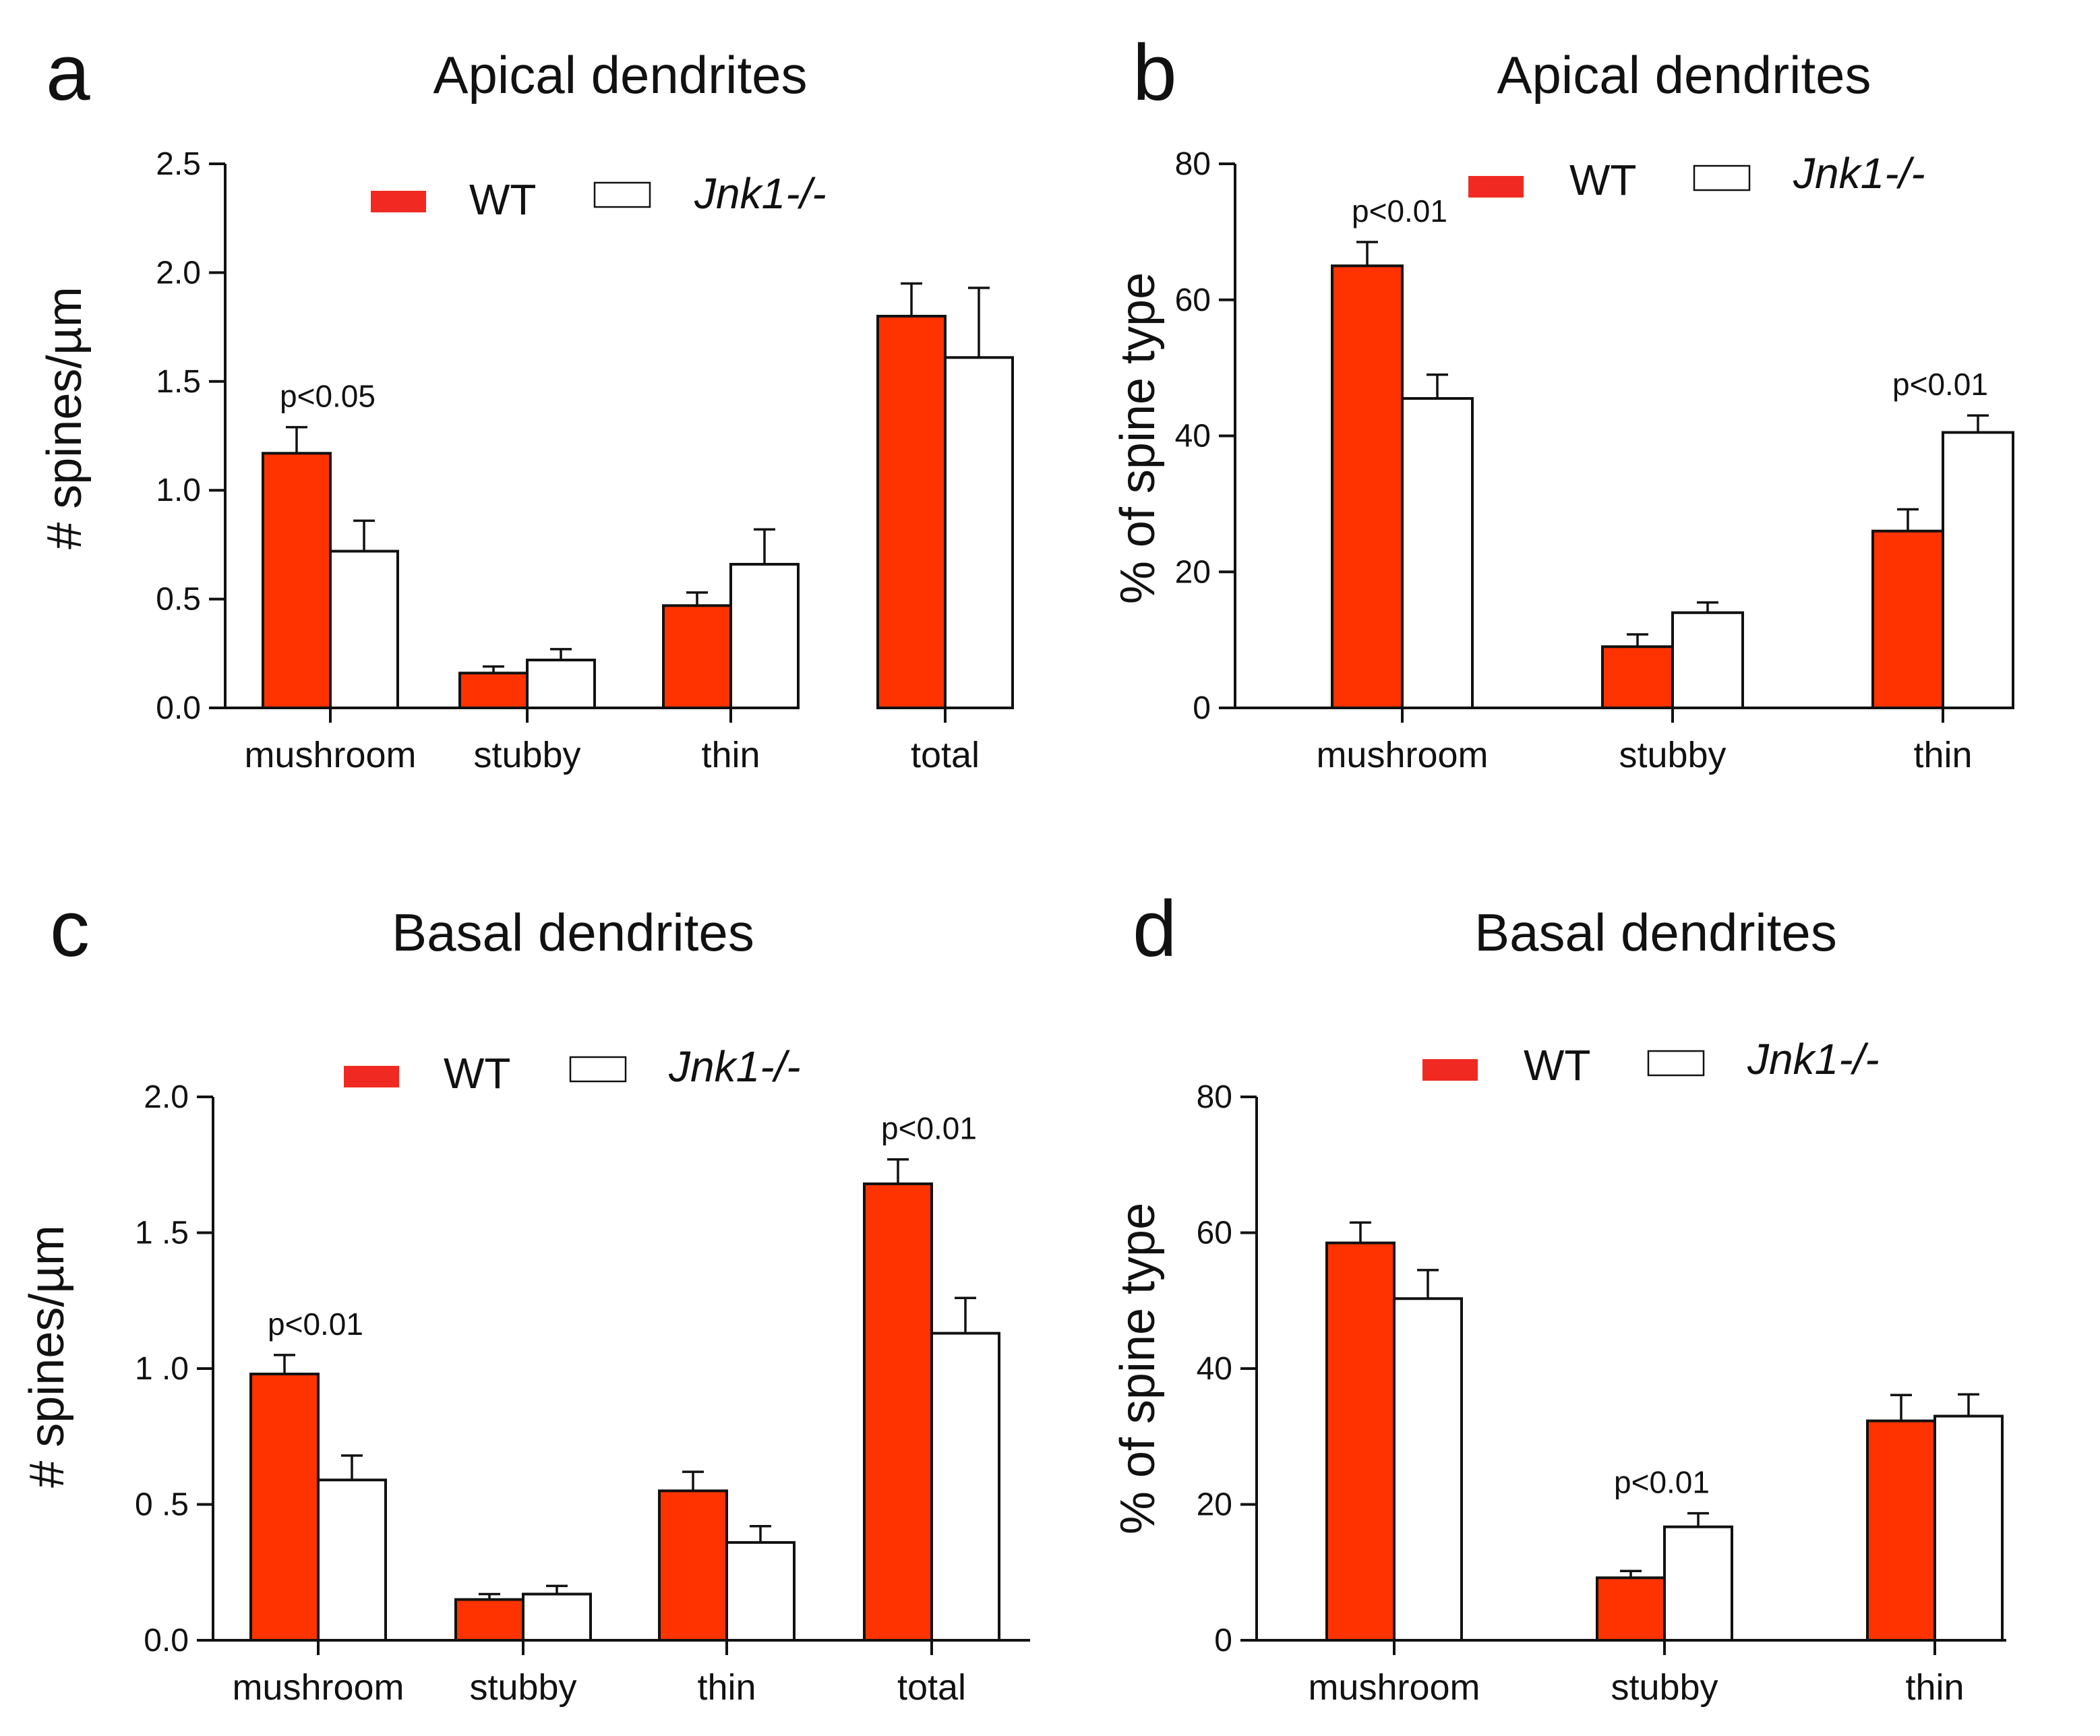 Image resolution: width=2100 pixels, height=1736 pixels. What do you see at coordinates (179, 600) in the screenshot?
I see `y-tick-label: 0.5` at bounding box center [179, 600].